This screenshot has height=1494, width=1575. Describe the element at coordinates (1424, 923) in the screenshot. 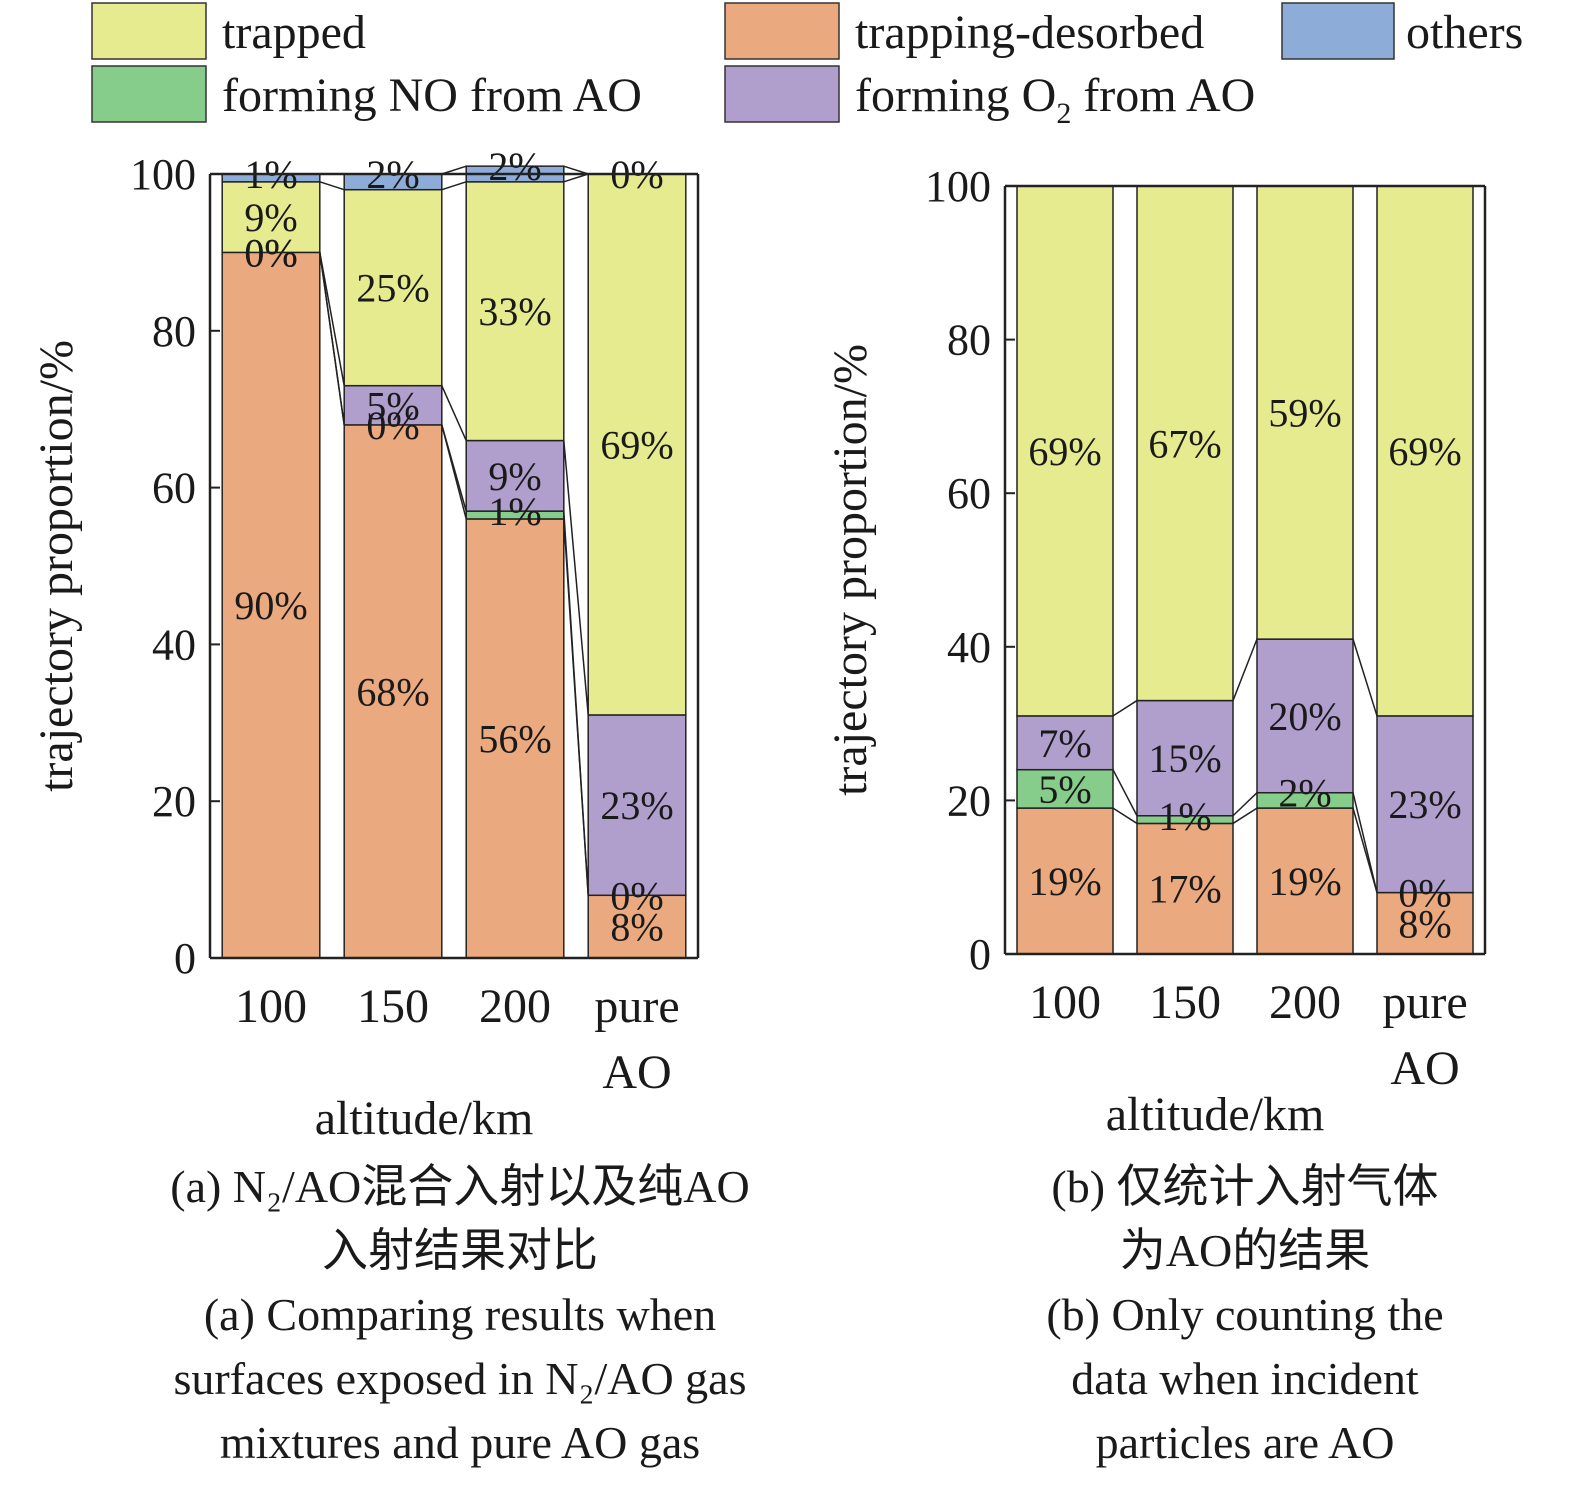

I see `data-label: 8%` at that location.